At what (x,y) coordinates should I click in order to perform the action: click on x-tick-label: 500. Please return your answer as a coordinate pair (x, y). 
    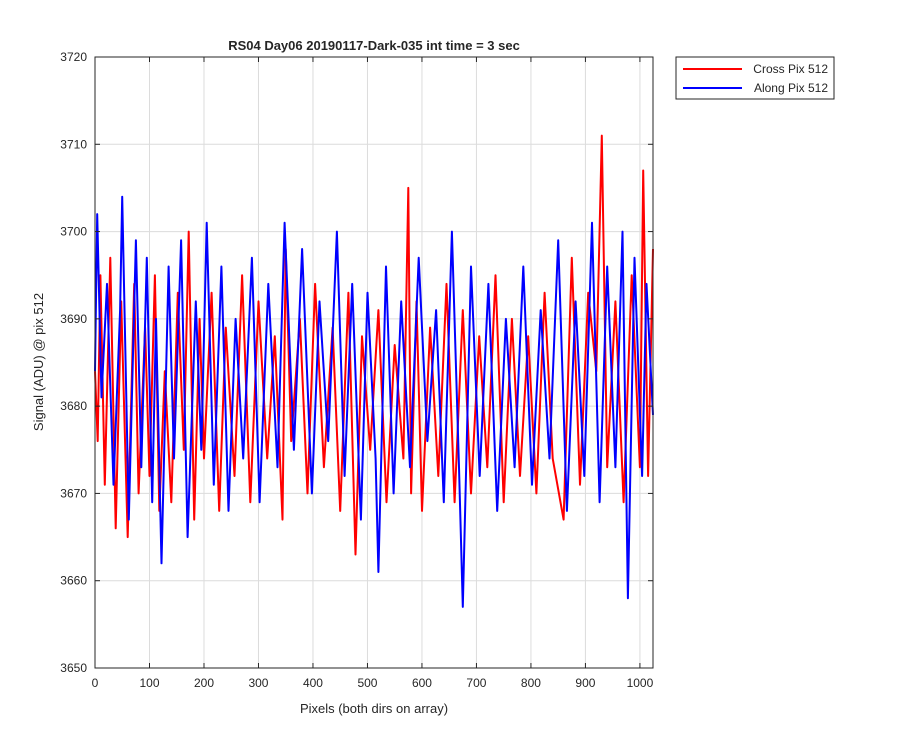
    Looking at the image, I should click on (367, 683).